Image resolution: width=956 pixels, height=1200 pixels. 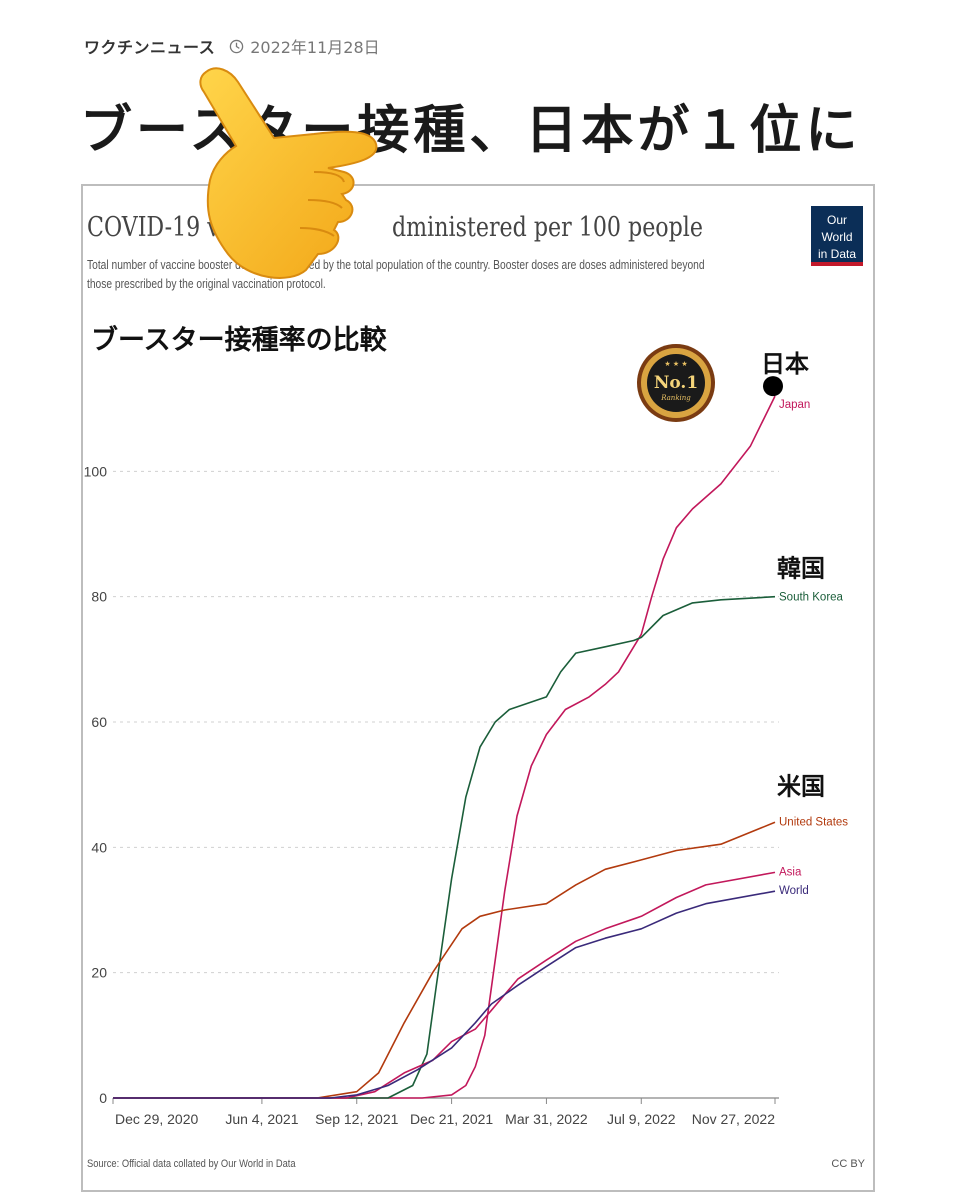 What do you see at coordinates (103, 1098) in the screenshot?
I see `y-tick-label: 0` at bounding box center [103, 1098].